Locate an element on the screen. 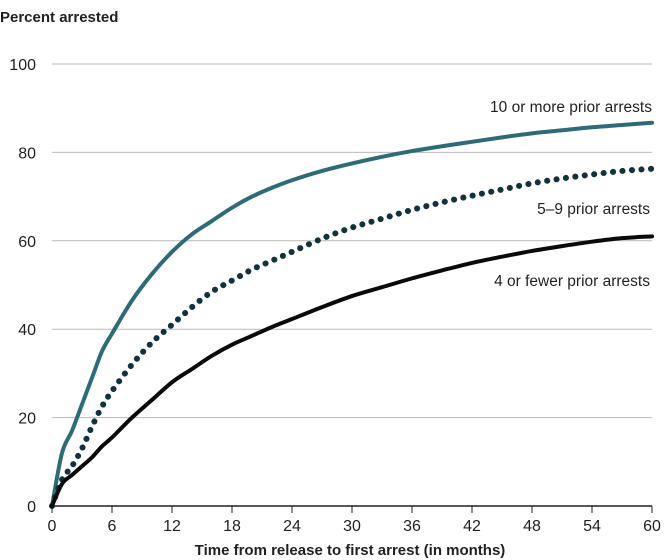  y-tick-label-0: 0 is located at coordinates (31, 507).